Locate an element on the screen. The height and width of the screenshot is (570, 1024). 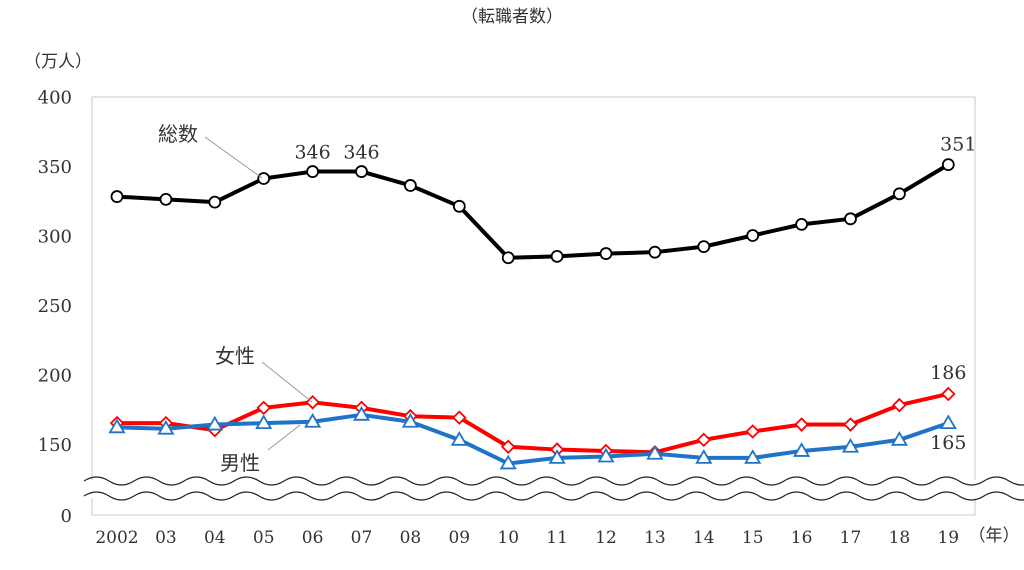
x-tick-label: 07 is located at coordinates (362, 538).